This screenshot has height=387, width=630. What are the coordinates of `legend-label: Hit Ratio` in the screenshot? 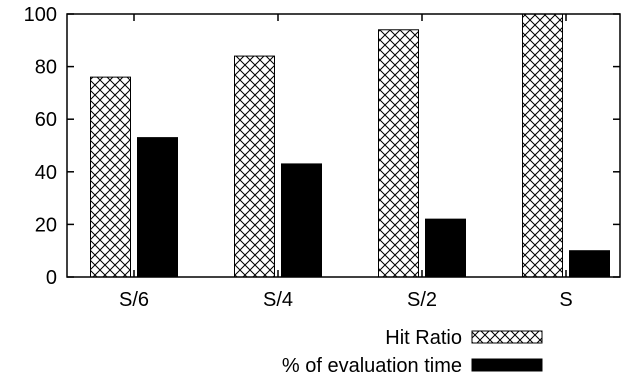 It's located at (423, 338).